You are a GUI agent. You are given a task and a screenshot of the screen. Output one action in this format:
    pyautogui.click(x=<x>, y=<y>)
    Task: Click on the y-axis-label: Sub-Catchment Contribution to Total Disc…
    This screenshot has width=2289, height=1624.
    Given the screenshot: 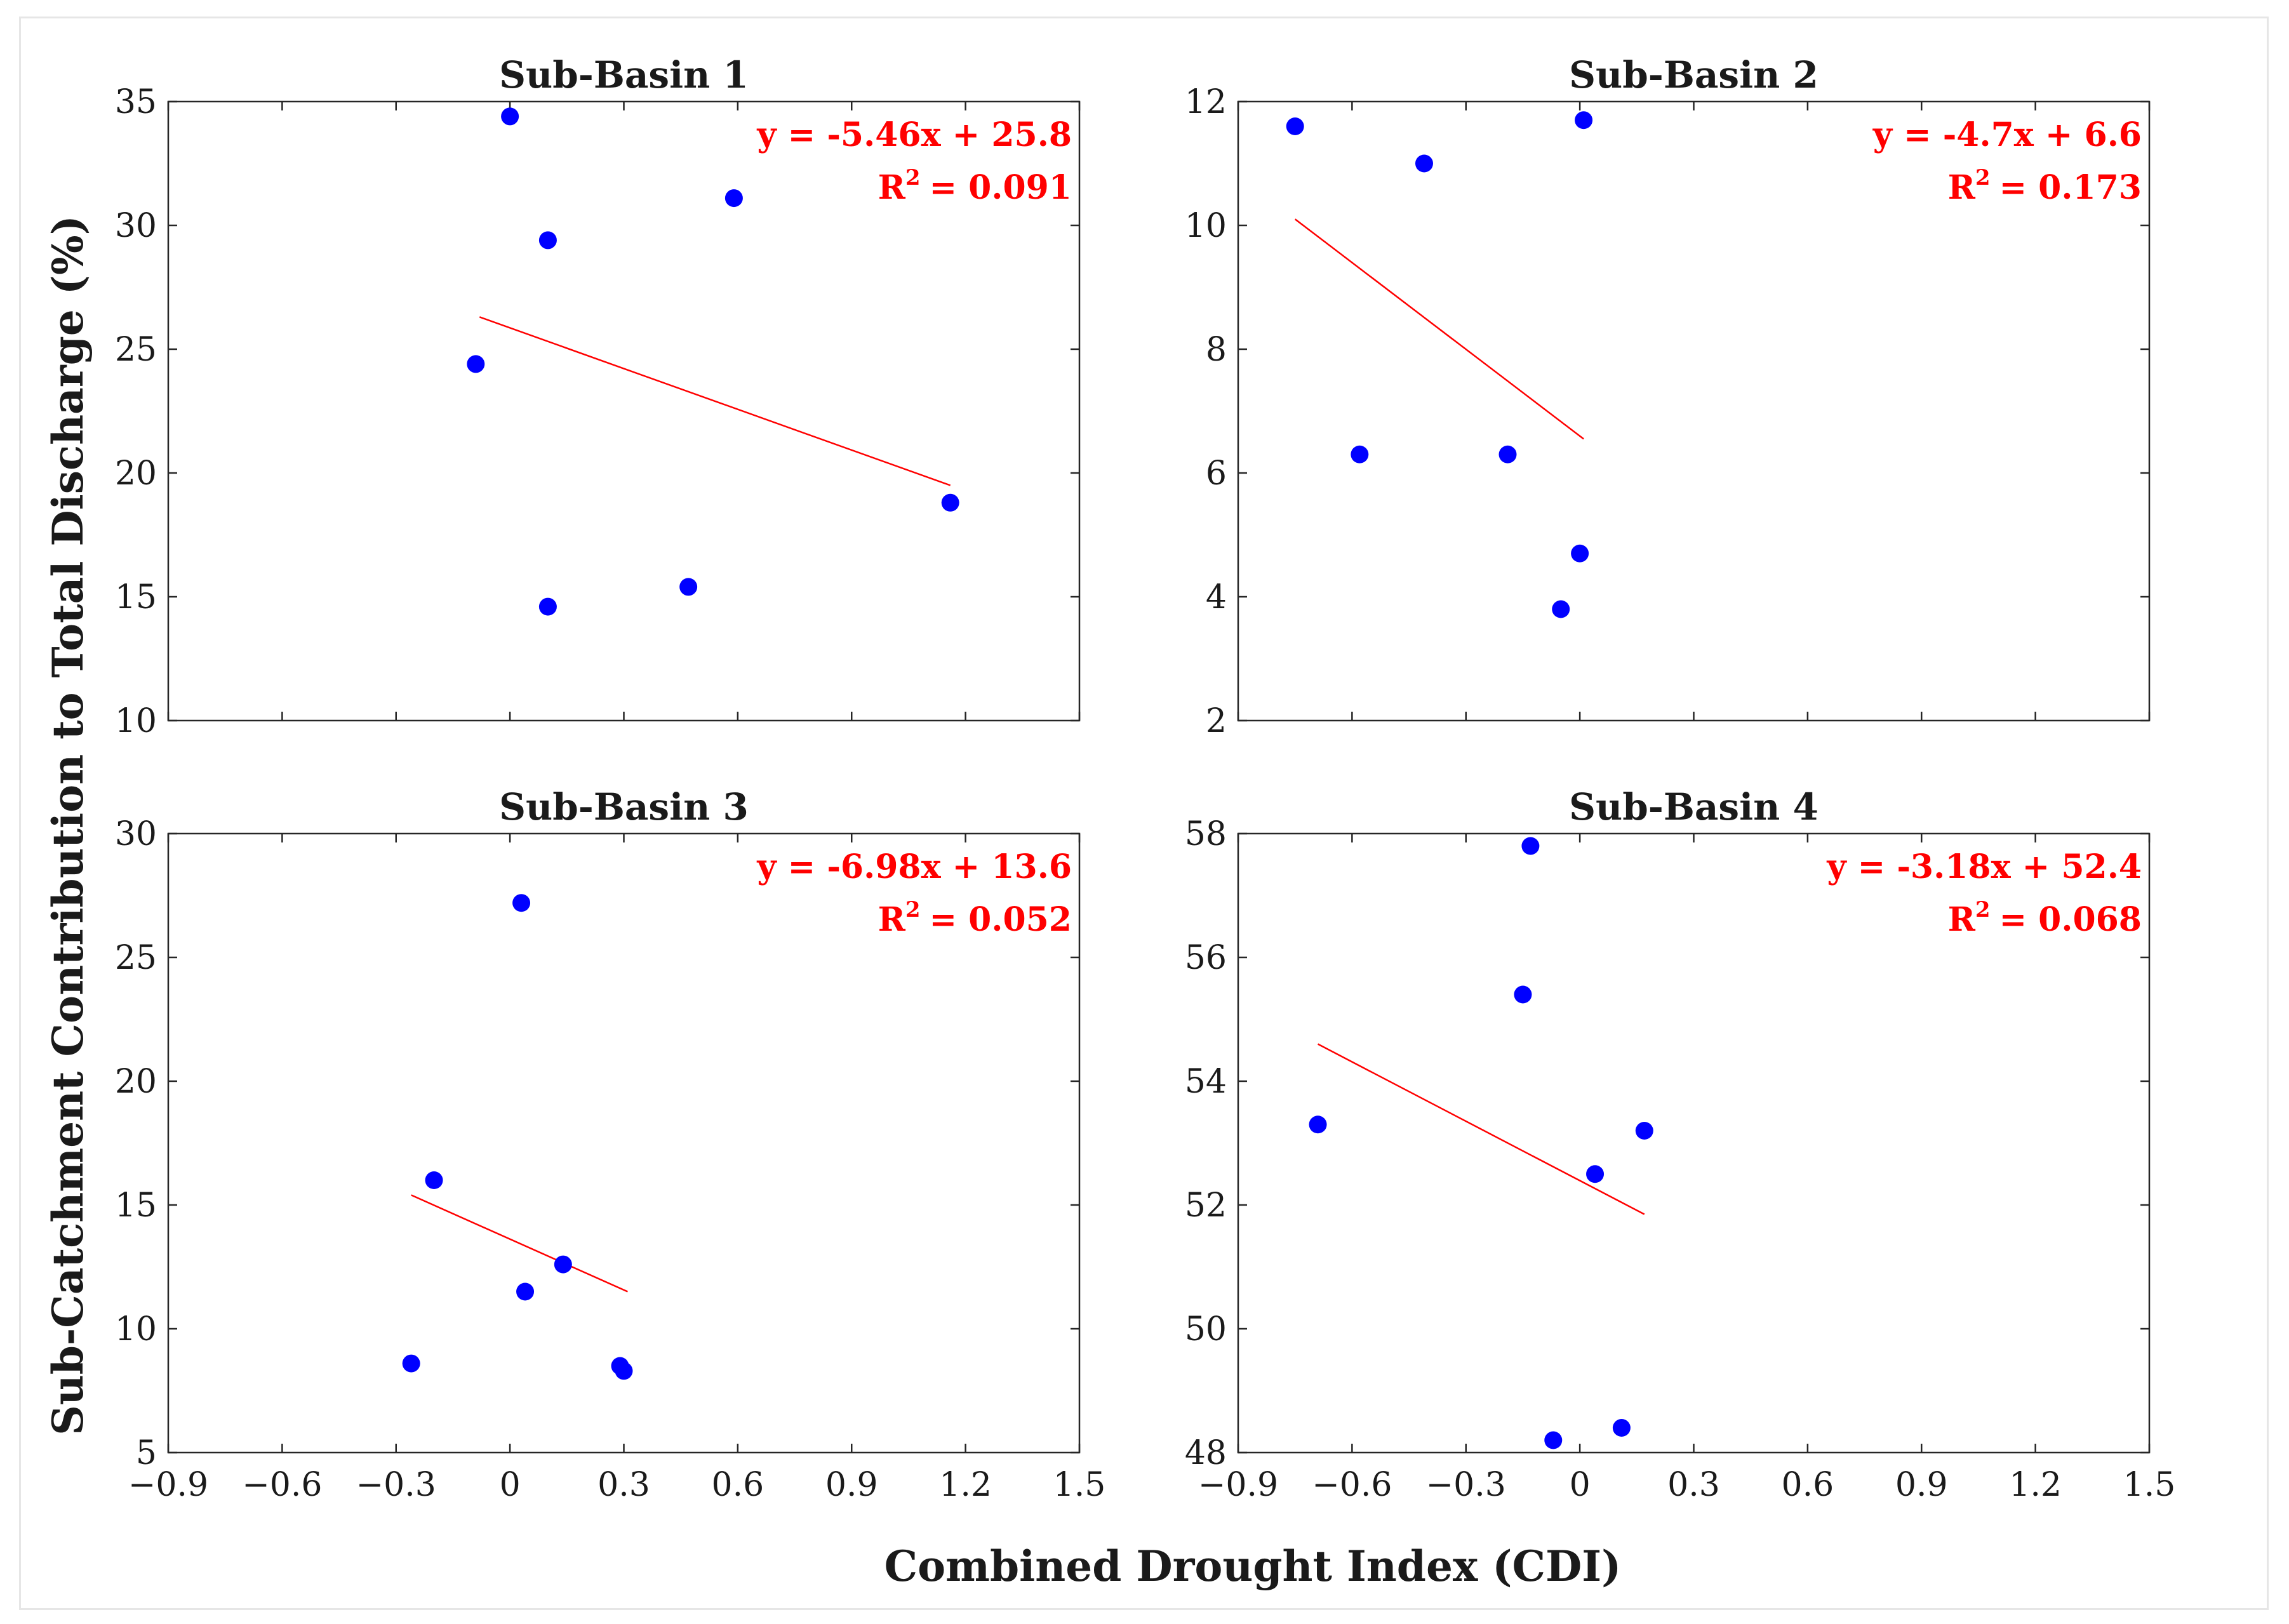 What is the action you would take?
    pyautogui.click(x=68, y=825)
    